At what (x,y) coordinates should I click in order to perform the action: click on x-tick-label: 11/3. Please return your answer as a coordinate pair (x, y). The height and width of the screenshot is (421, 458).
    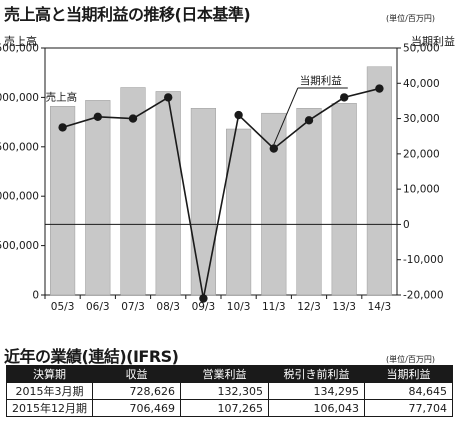
    Looking at the image, I should click on (274, 307).